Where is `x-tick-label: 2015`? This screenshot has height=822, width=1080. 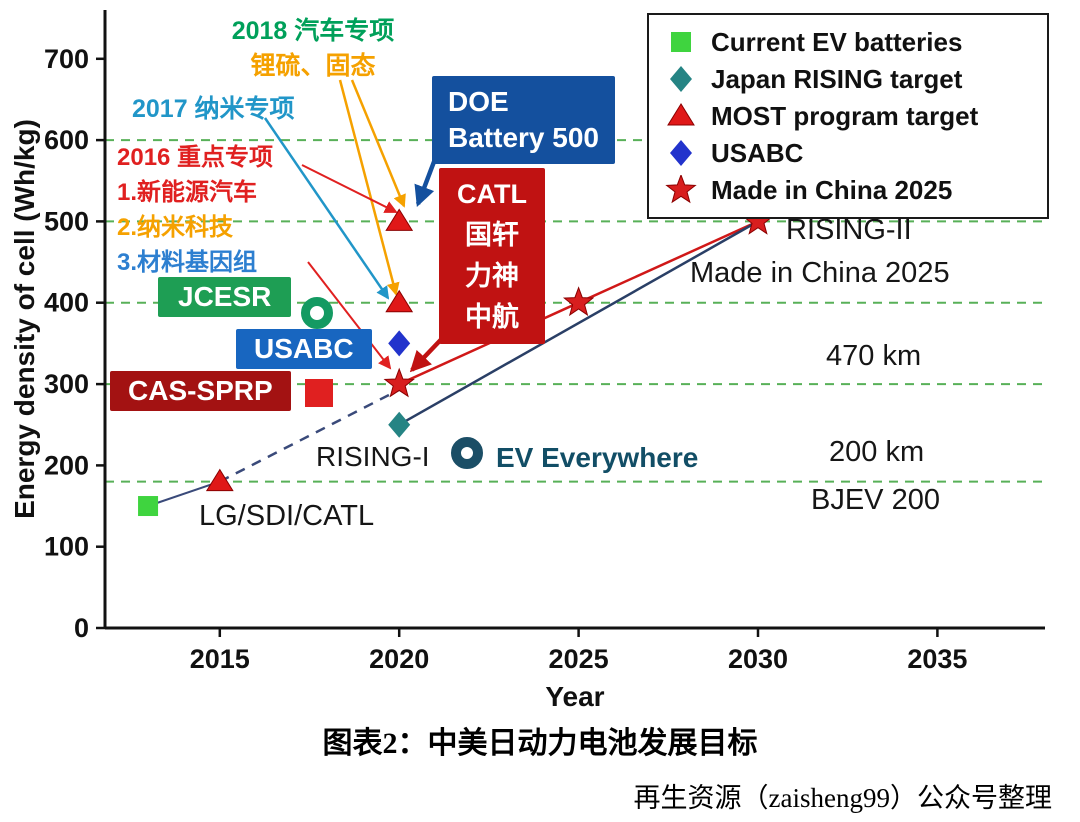 x-tick-label: 2015 is located at coordinates (220, 659).